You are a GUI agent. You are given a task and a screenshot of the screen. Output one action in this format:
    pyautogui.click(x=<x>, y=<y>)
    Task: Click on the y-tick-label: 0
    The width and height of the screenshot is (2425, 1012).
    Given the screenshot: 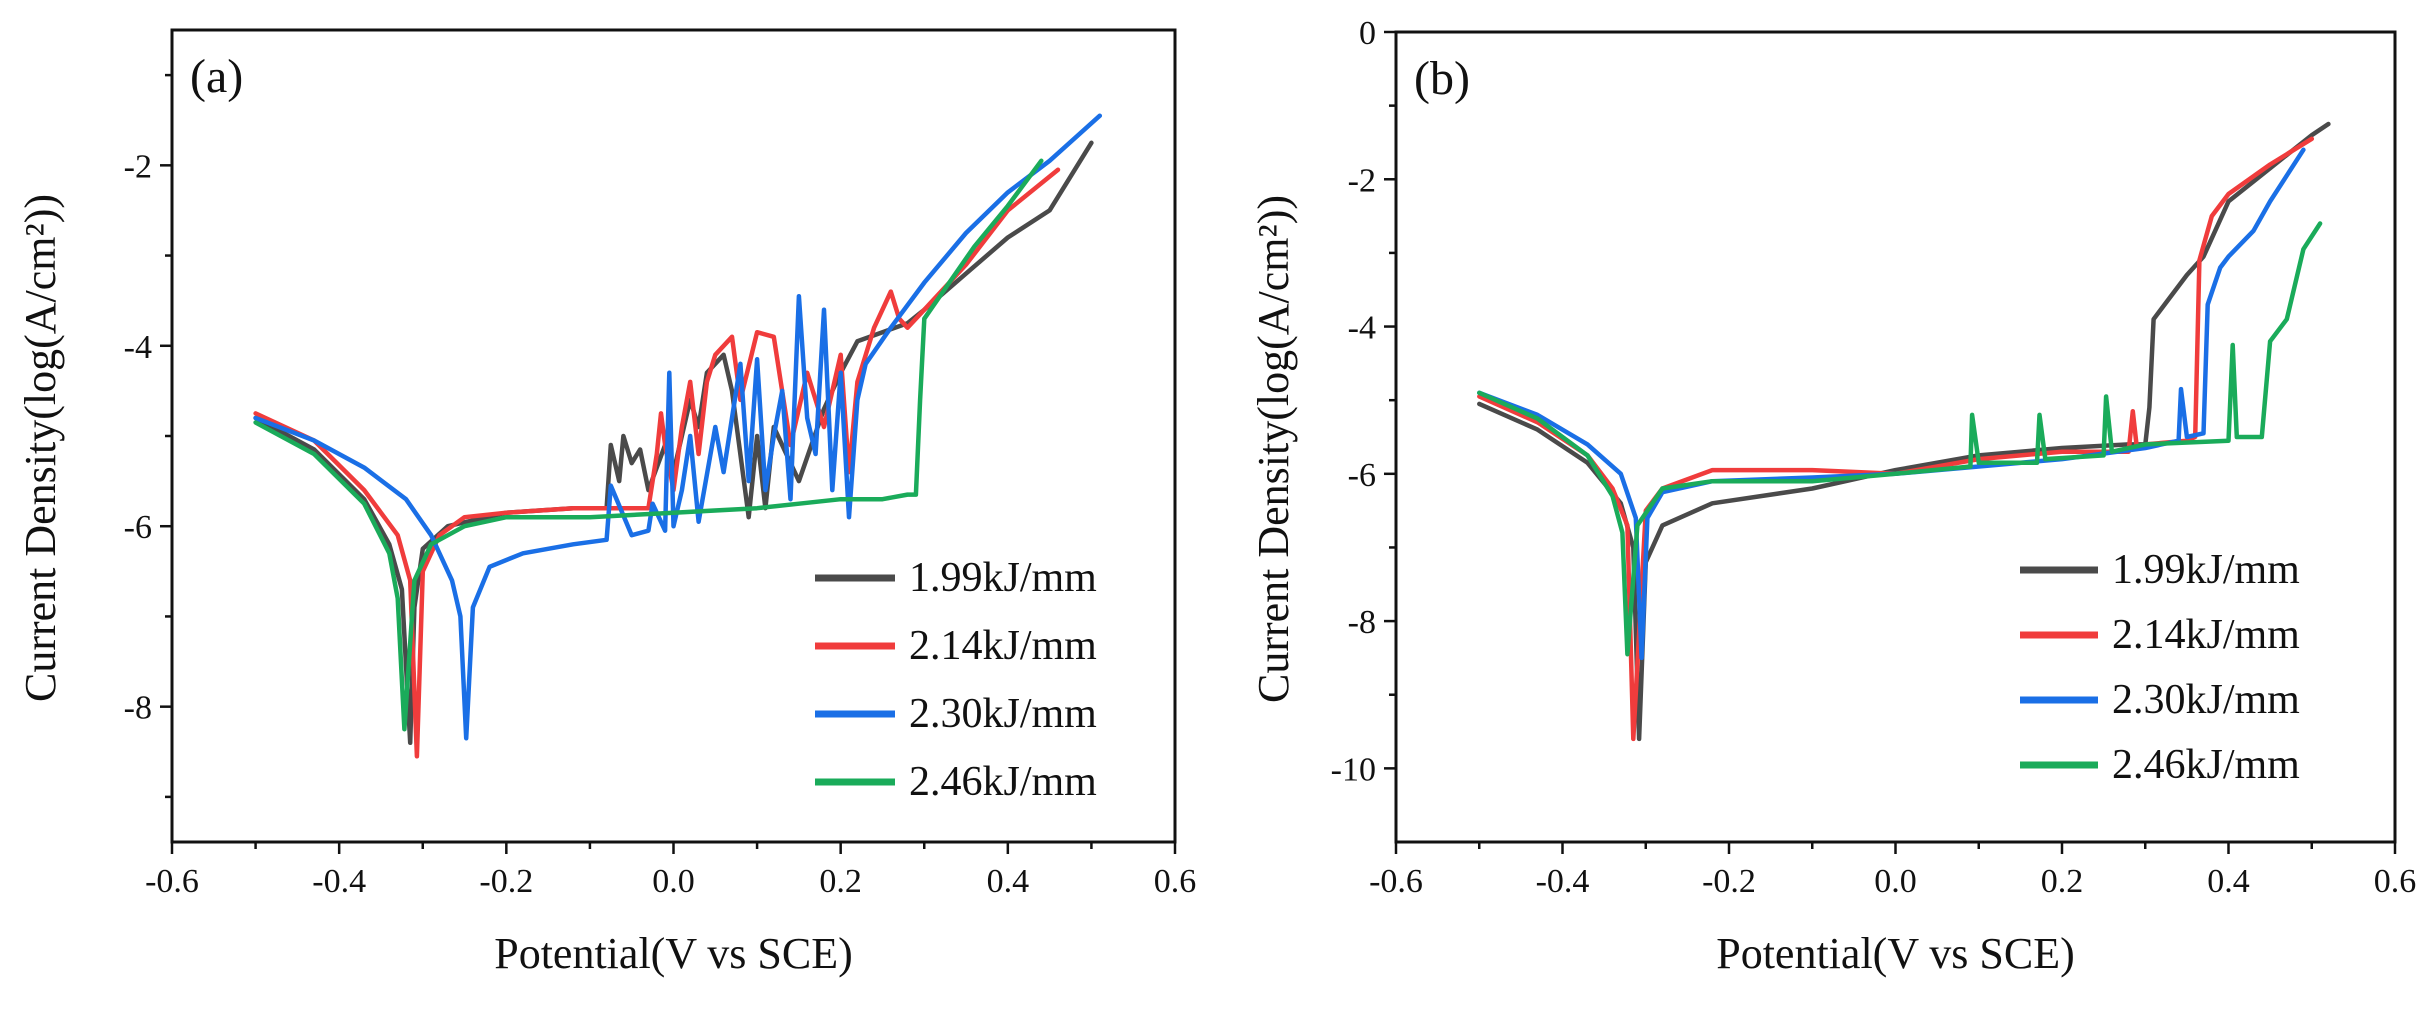 What is the action you would take?
    pyautogui.click(x=1367, y=33)
    